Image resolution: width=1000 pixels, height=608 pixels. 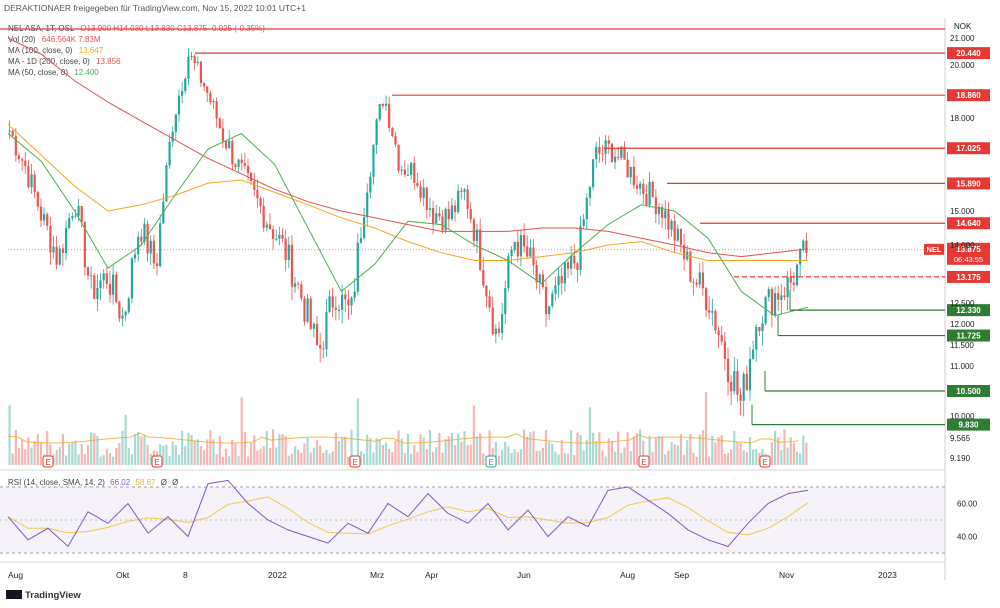 I want to click on time-tick: Aug, so click(x=627, y=575).